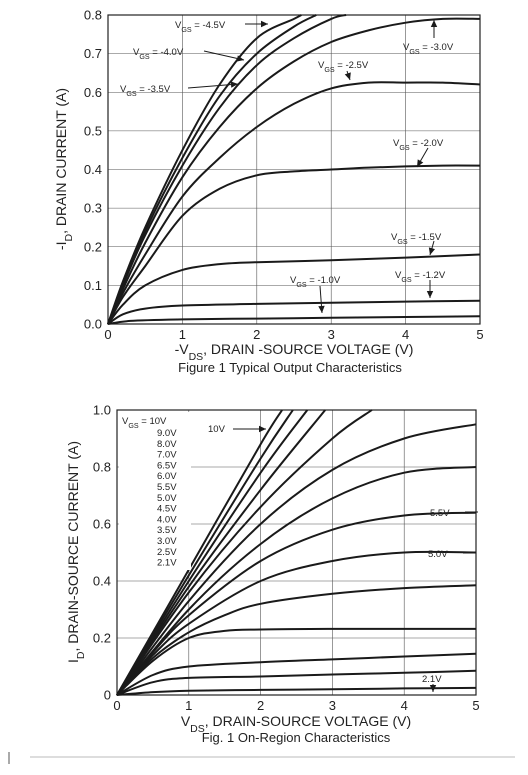 The image size is (528, 775). I want to click on y-tick-label: 0.7, so click(93, 53).